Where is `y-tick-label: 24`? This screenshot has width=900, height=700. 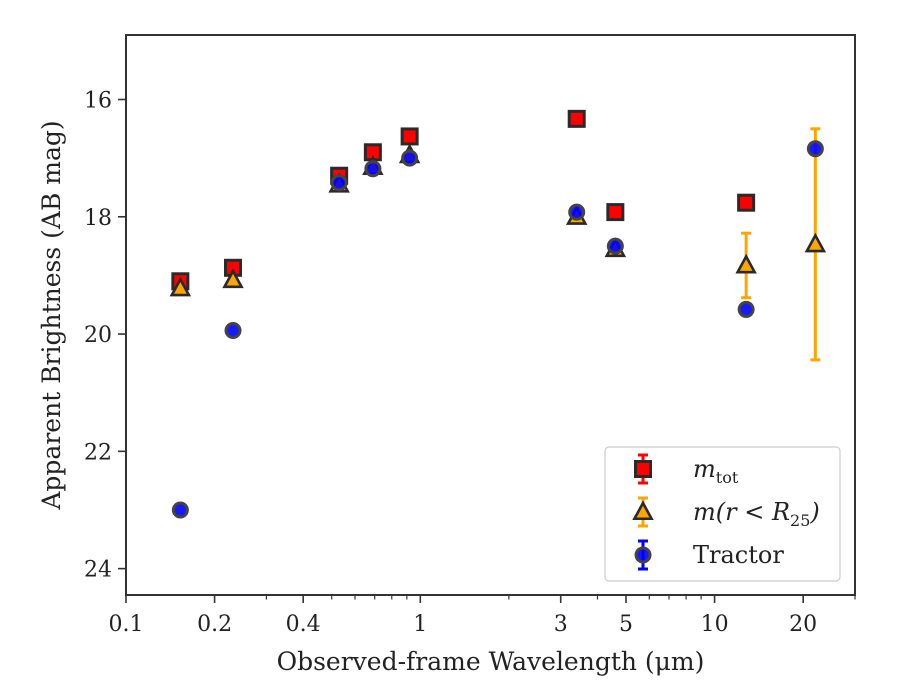 y-tick-label: 24 is located at coordinates (98, 570).